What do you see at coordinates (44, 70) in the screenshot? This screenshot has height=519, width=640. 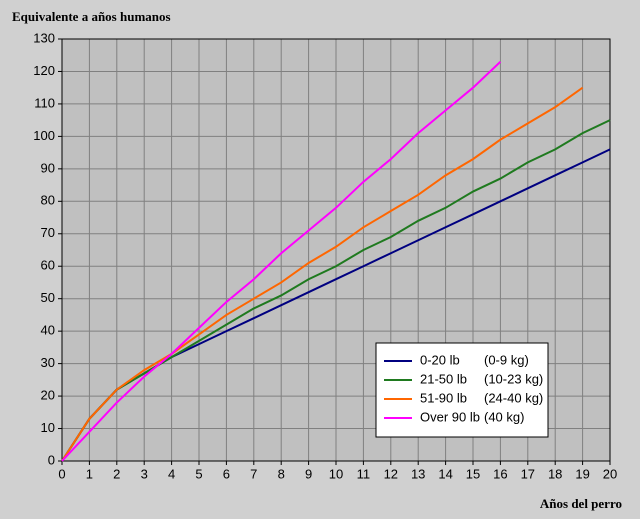 I see `y-tick-label: 120` at bounding box center [44, 70].